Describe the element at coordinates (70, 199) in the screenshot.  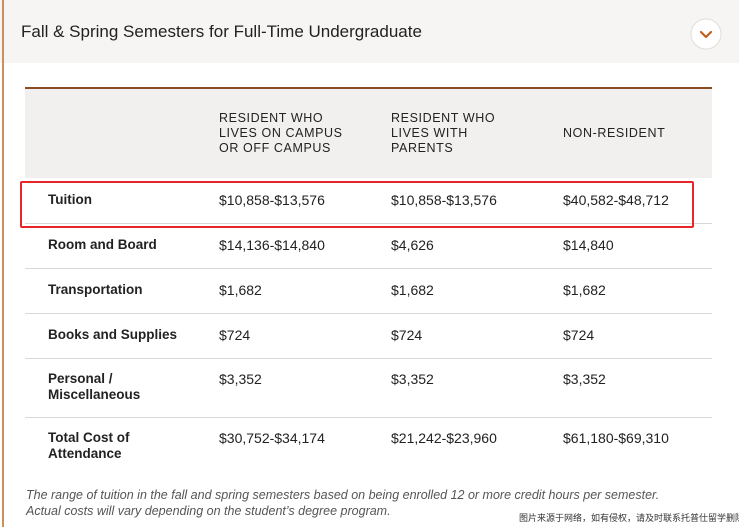
I see `row-label: Tuition` at that location.